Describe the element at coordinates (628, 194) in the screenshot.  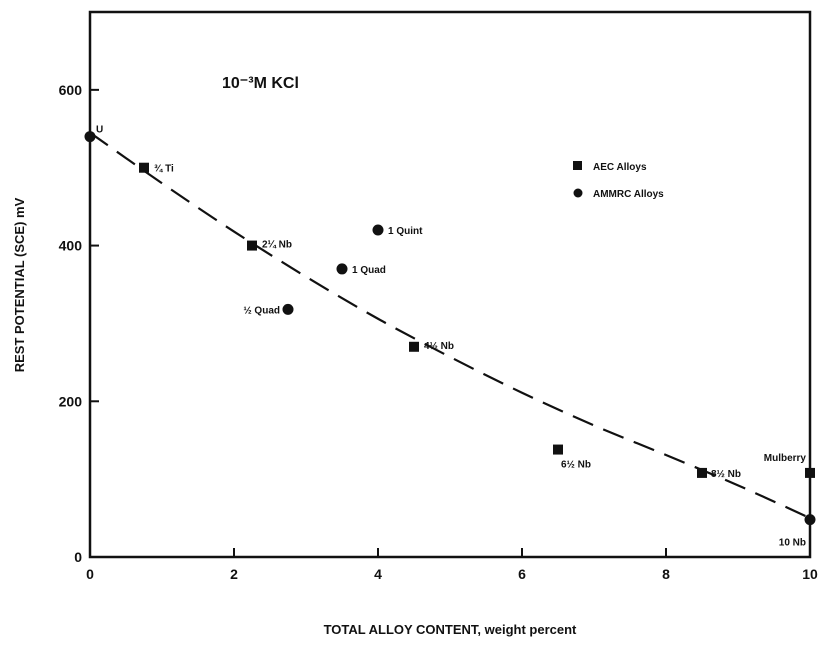
I see `legend-label-ammrc: AMMRC Alloys` at that location.